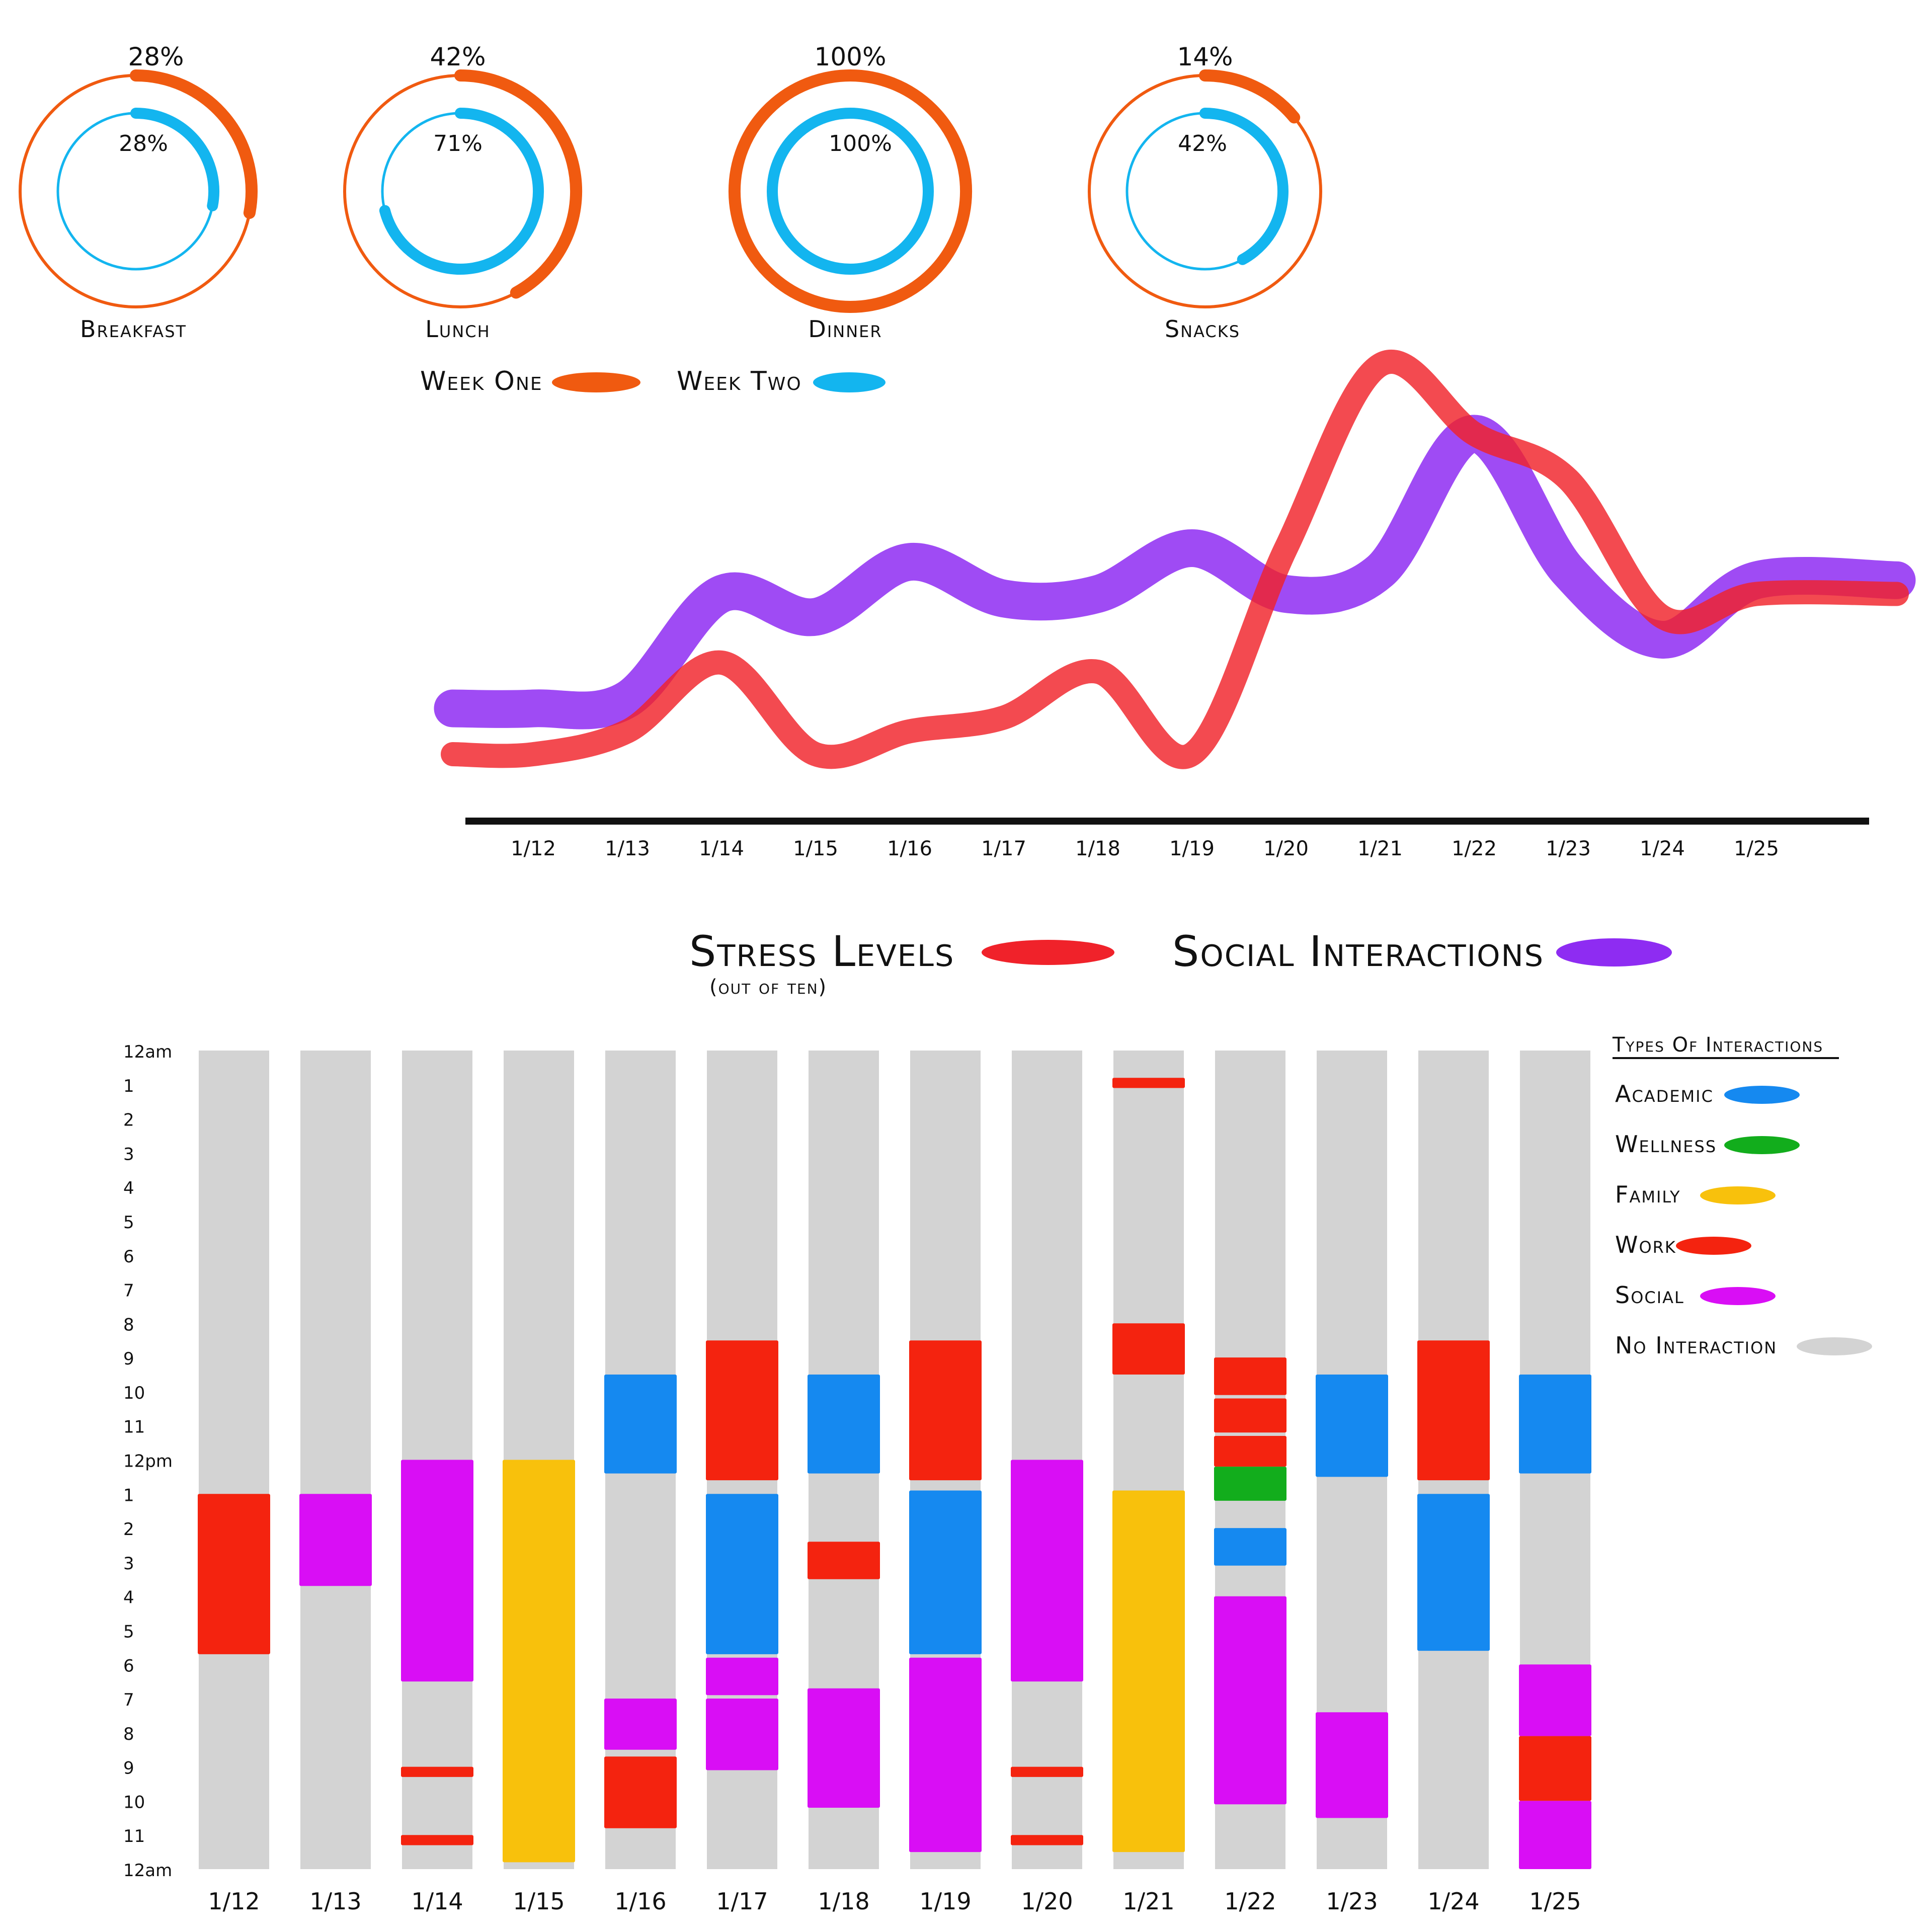  What do you see at coordinates (1569, 848) in the screenshot?
I see `x-tick-label: 1/23` at bounding box center [1569, 848].